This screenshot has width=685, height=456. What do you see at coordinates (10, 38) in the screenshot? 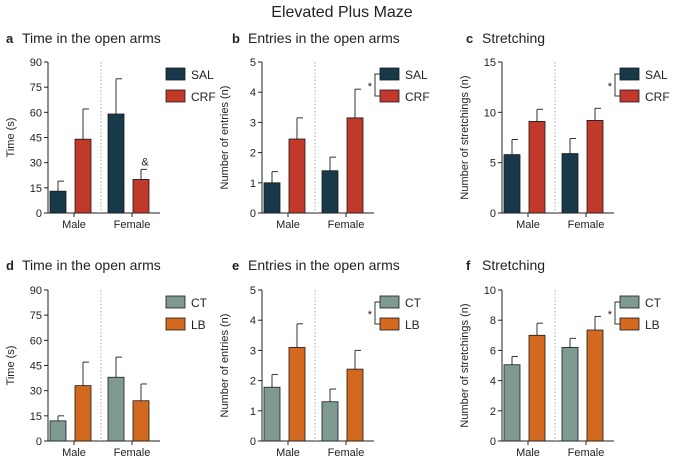
I see `panel-letter: a` at bounding box center [10, 38].